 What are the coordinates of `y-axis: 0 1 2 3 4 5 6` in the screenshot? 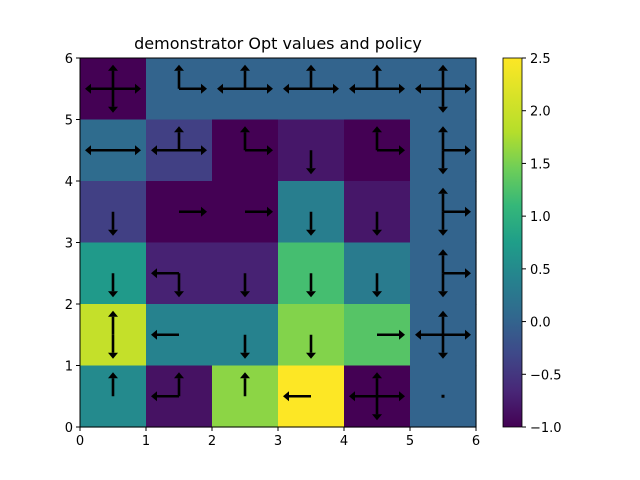 It's located at (72, 244).